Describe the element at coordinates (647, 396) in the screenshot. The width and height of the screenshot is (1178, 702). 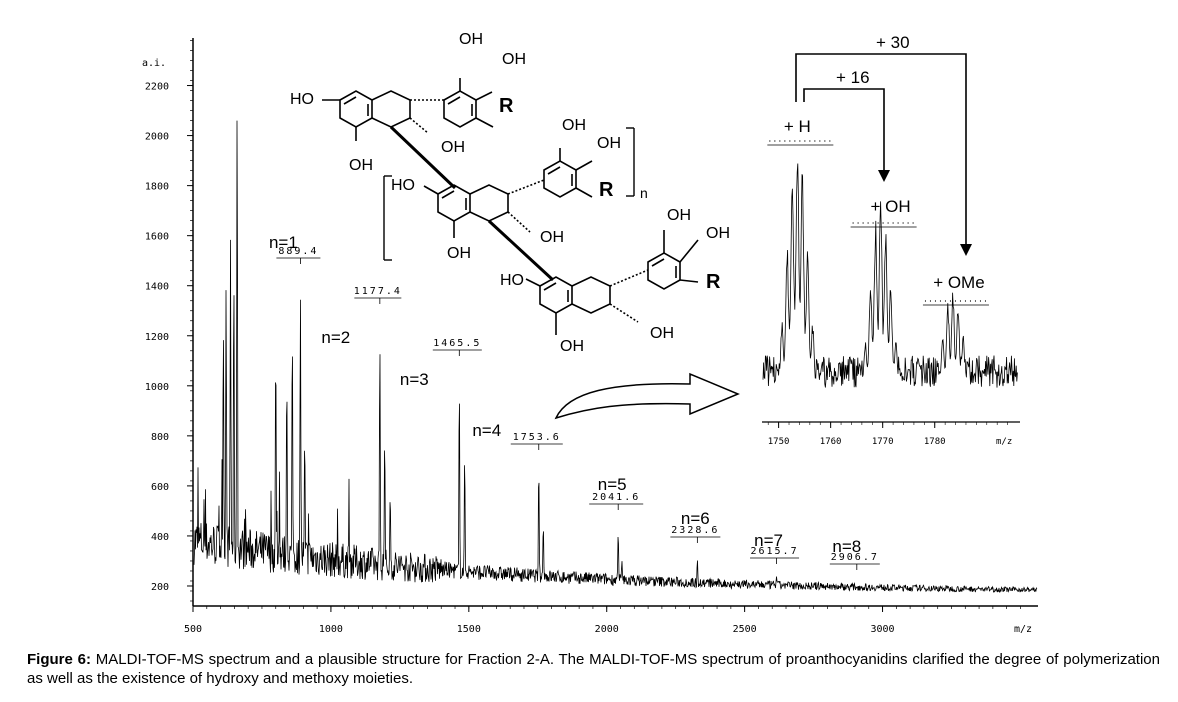
I see `curved-arrow` at that location.